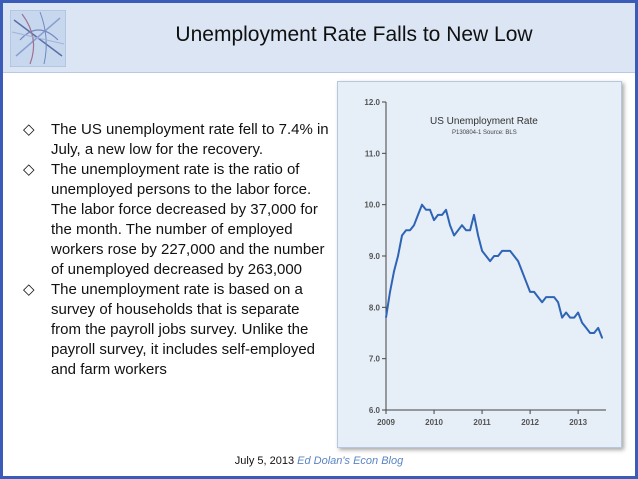 This screenshot has width=638, height=479. Describe the element at coordinates (578, 422) in the screenshot. I see `x-tick-label: 2013` at that location.